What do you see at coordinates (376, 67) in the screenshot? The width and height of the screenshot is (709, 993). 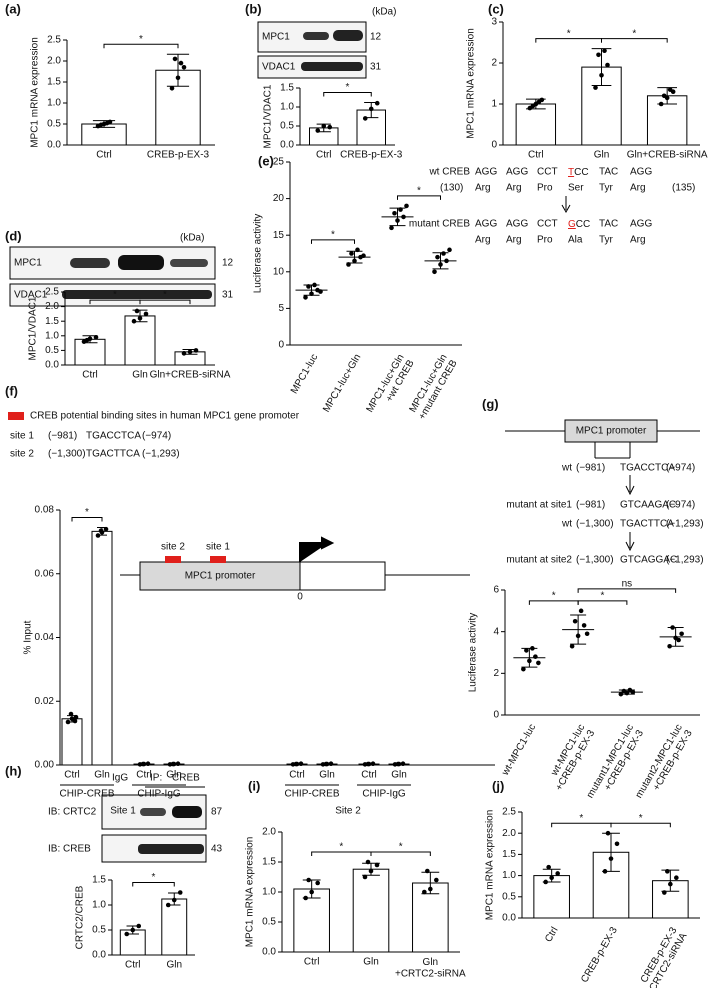 I see `blot-kda: 31` at bounding box center [376, 67].